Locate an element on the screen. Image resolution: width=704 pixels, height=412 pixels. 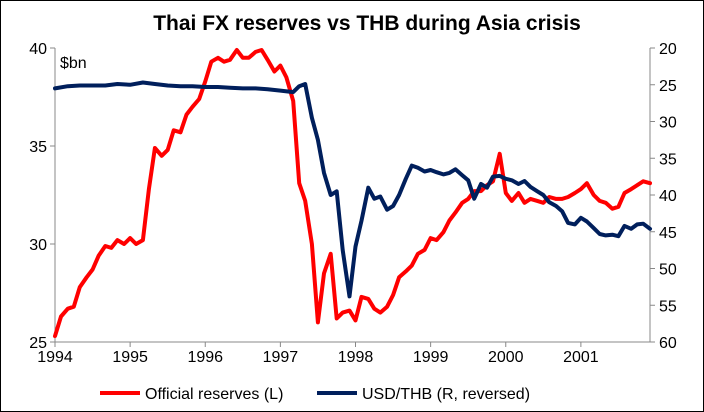
left-tick-label: 40 is located at coordinates (38, 49).